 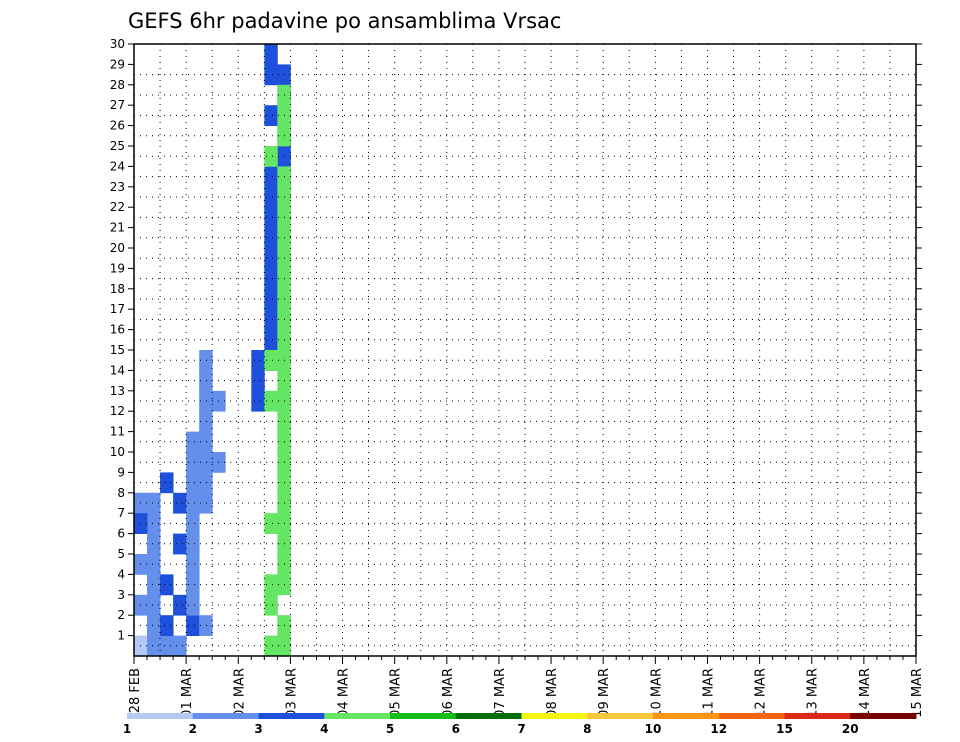 What do you see at coordinates (121, 534) in the screenshot?
I see `y-tick-label: 6` at bounding box center [121, 534].